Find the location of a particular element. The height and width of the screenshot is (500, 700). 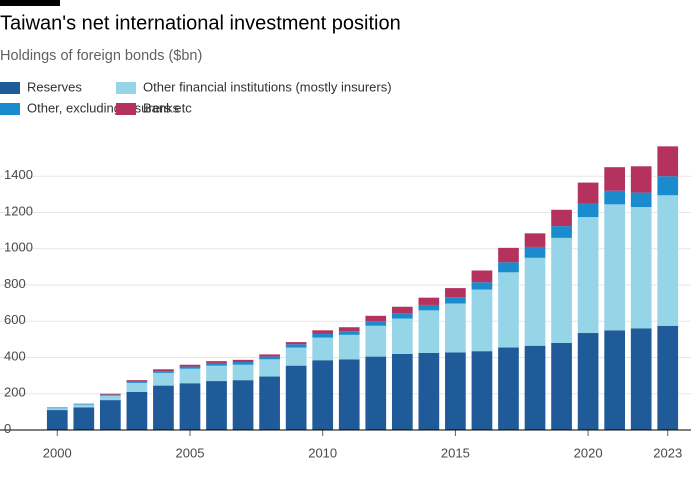

x-tick-label: 2023 is located at coordinates (667, 452).